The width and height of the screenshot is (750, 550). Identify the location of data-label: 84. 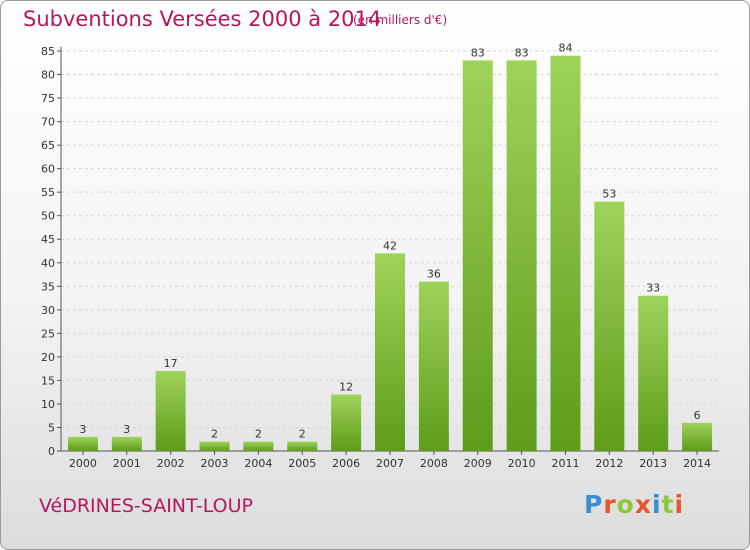
(565, 48).